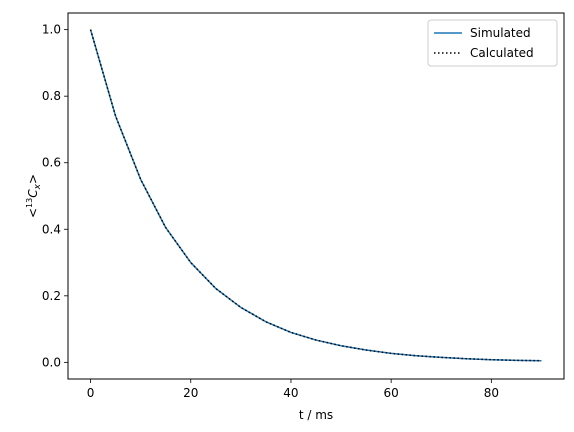 The image size is (574, 432). Describe the element at coordinates (29, 203) in the screenshot. I see `y-label-superscript: 13` at that location.